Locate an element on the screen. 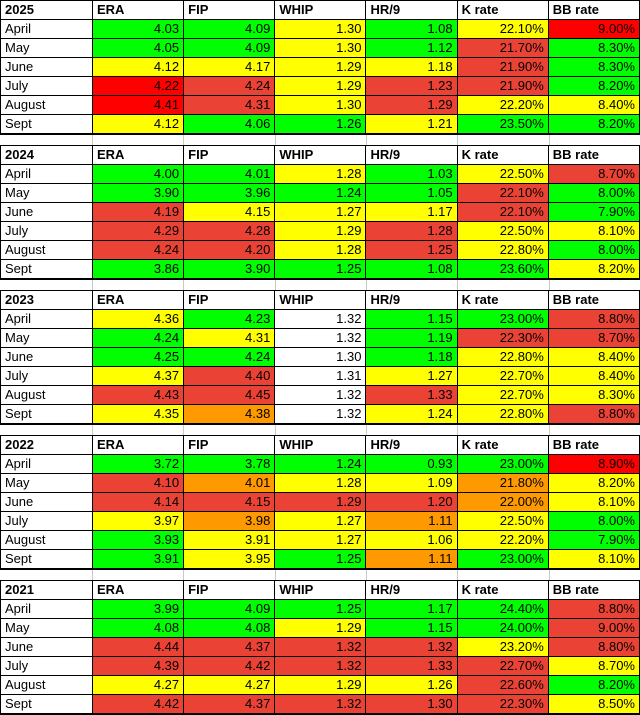 The width and height of the screenshot is (640, 715). cell-2024-june-fip: 4.15 is located at coordinates (229, 212).